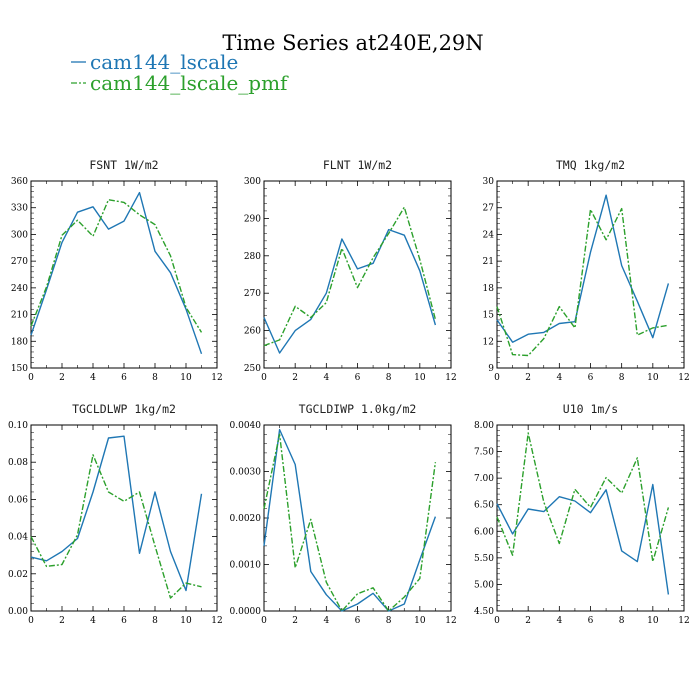 Image resolution: width=700 pixels, height=700 pixels. I want to click on y-tick-label: 0.02, so click(18, 575).